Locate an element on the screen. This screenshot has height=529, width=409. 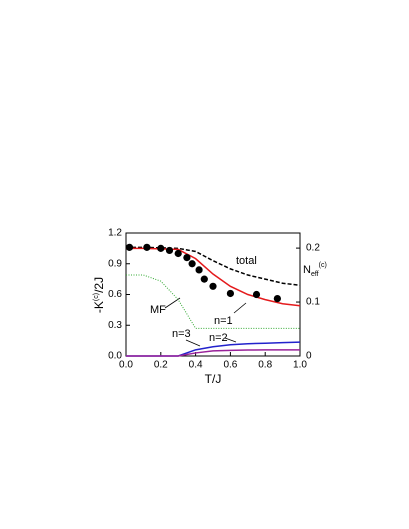
y2-label-sub: eff is located at coordinates (315, 274).